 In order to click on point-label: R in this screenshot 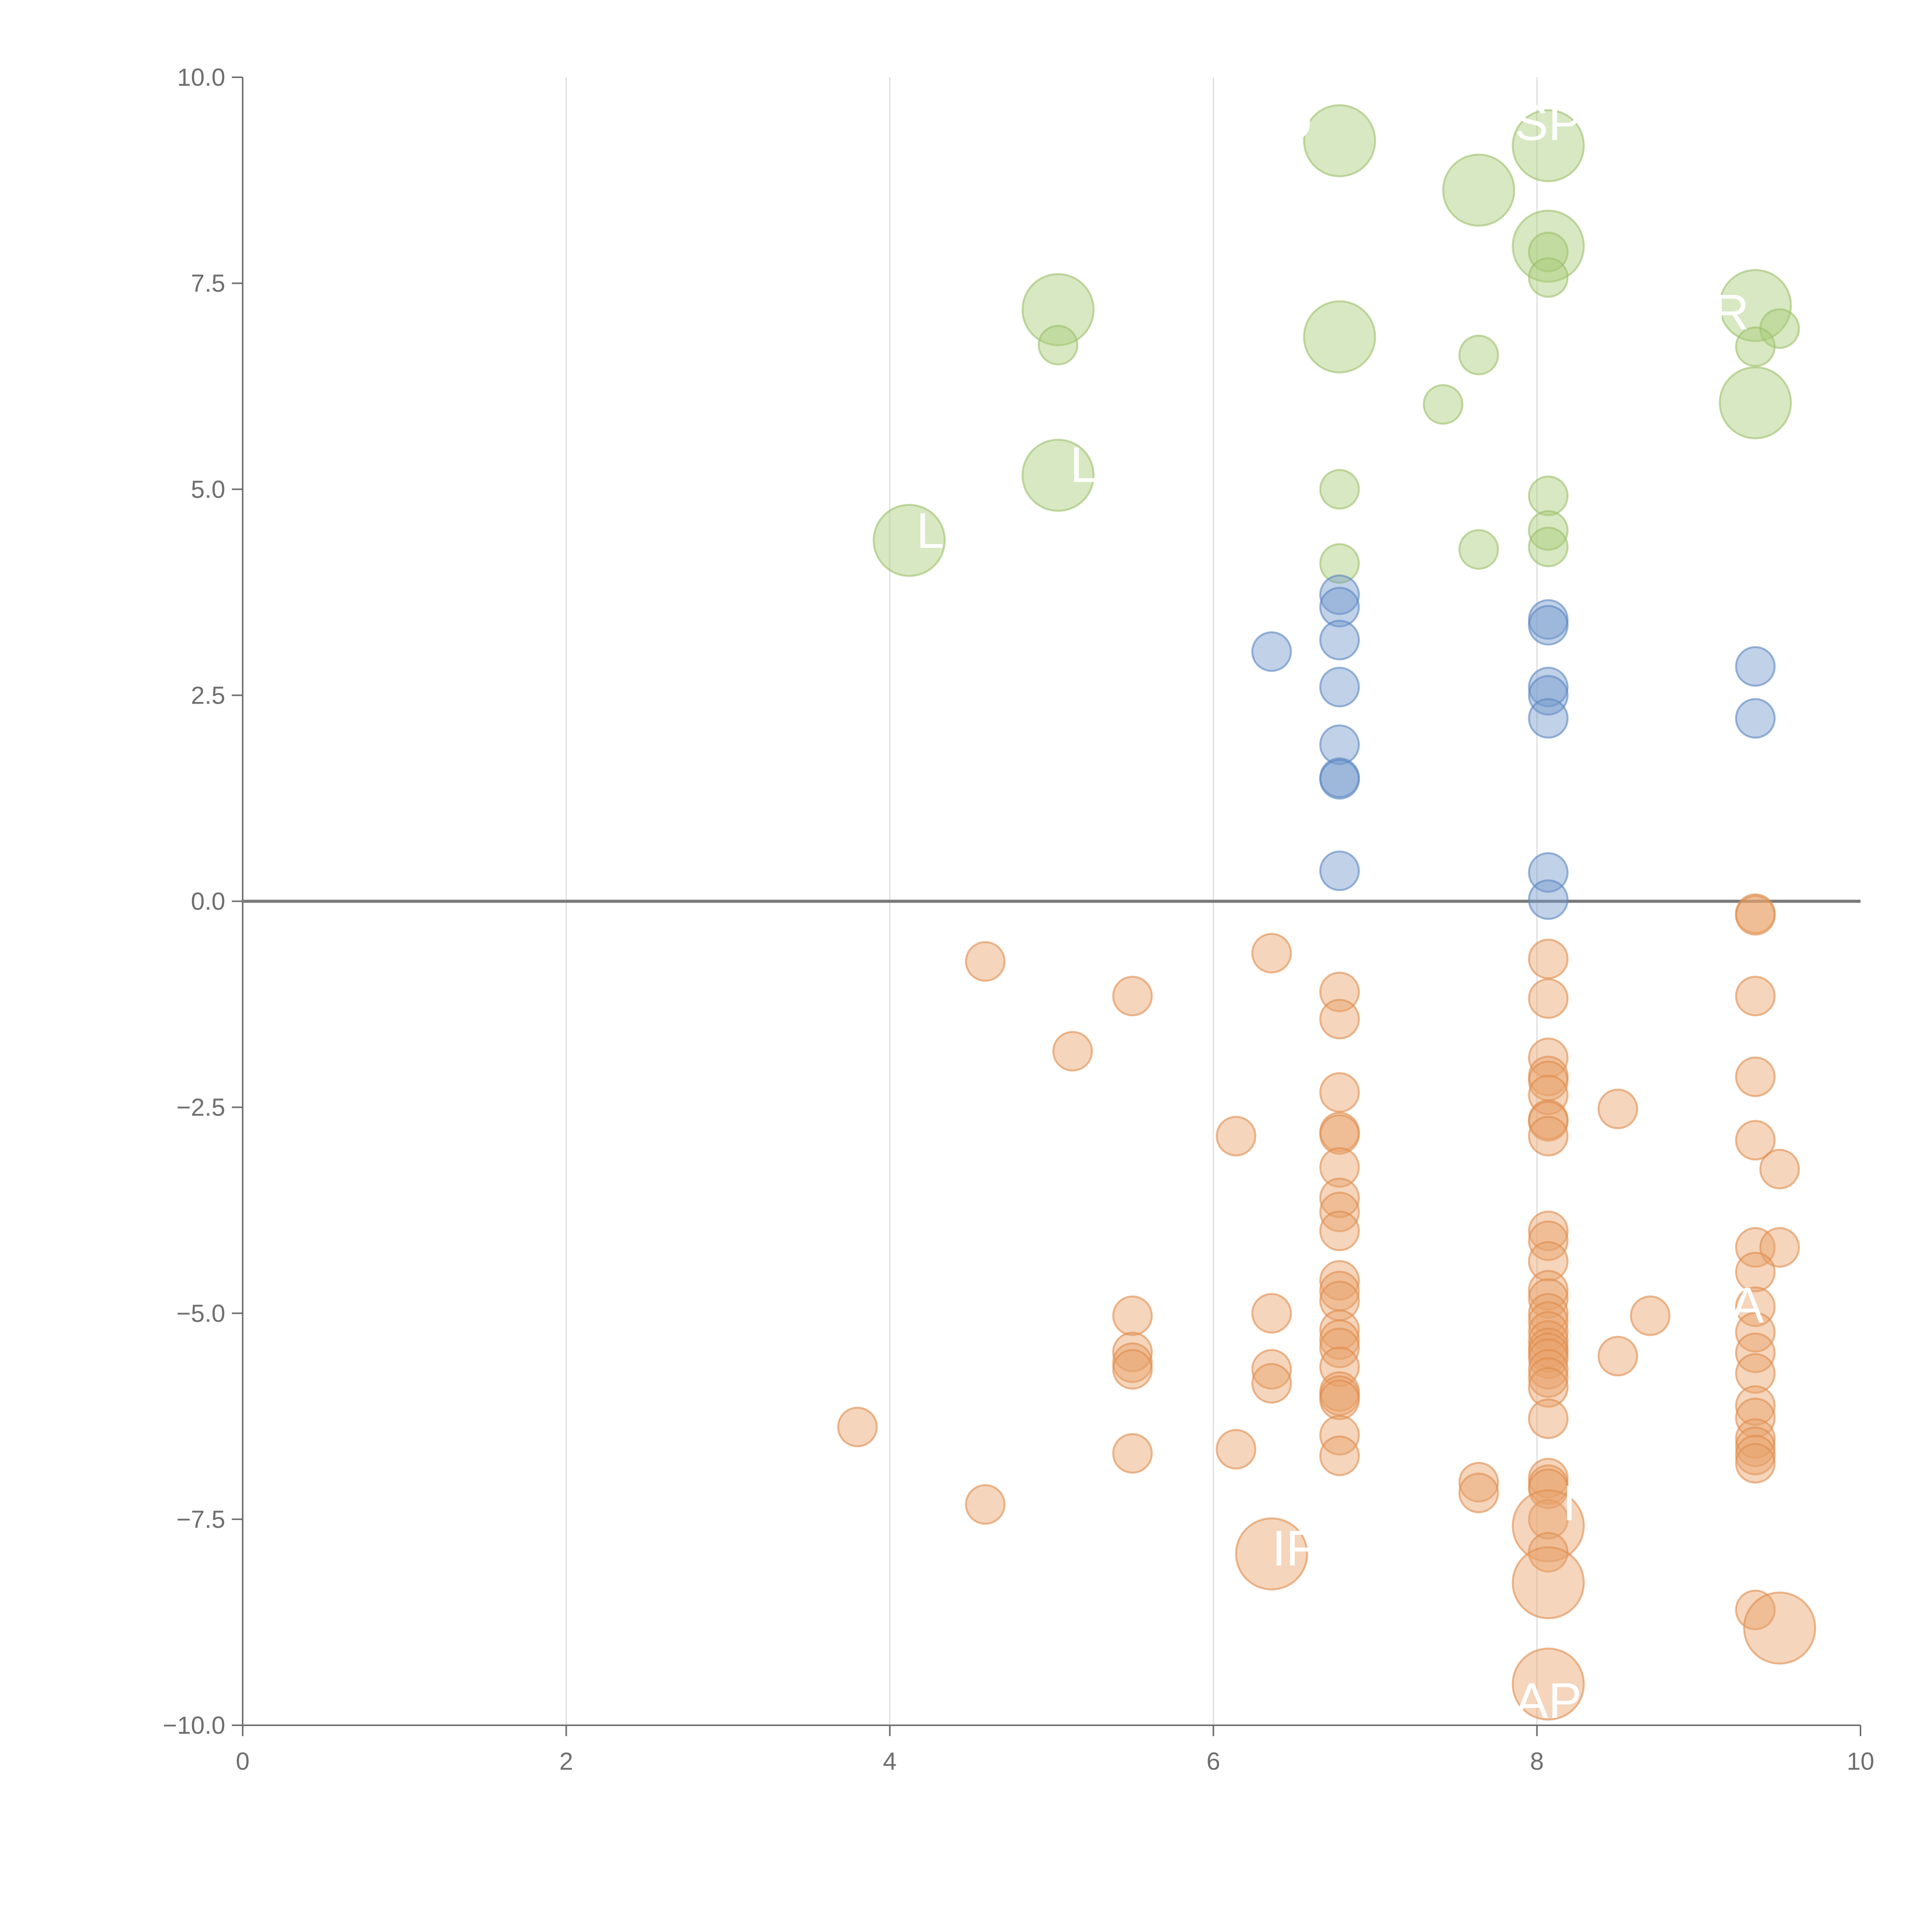, I will do `click(1731, 312)`.